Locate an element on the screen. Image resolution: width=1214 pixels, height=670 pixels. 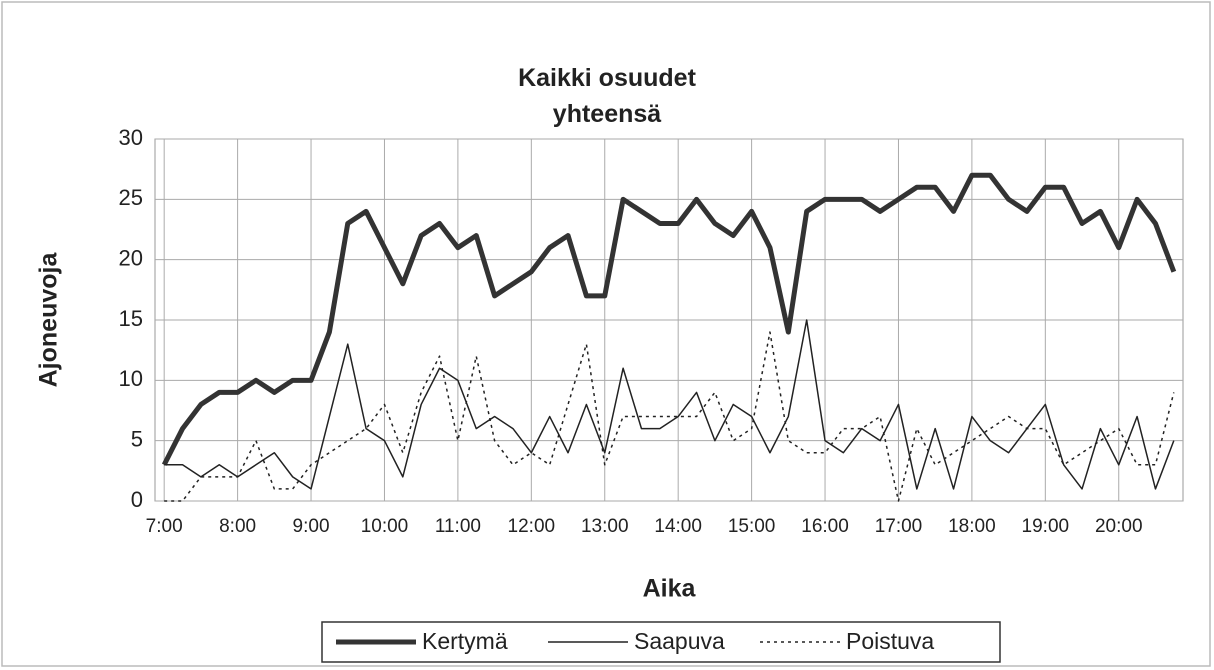
y-tick-label: 30 is located at coordinates (131, 137).